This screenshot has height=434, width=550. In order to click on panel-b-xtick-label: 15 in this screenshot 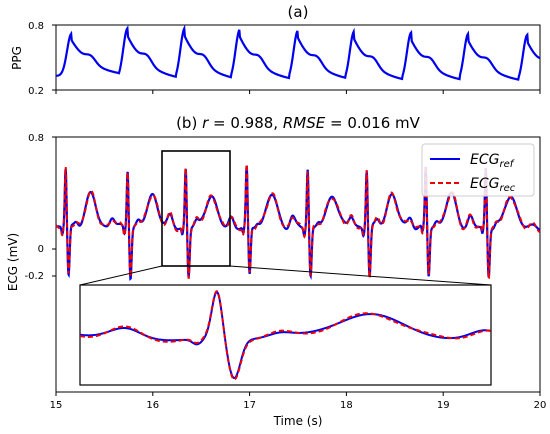, I will do `click(56, 405)`.